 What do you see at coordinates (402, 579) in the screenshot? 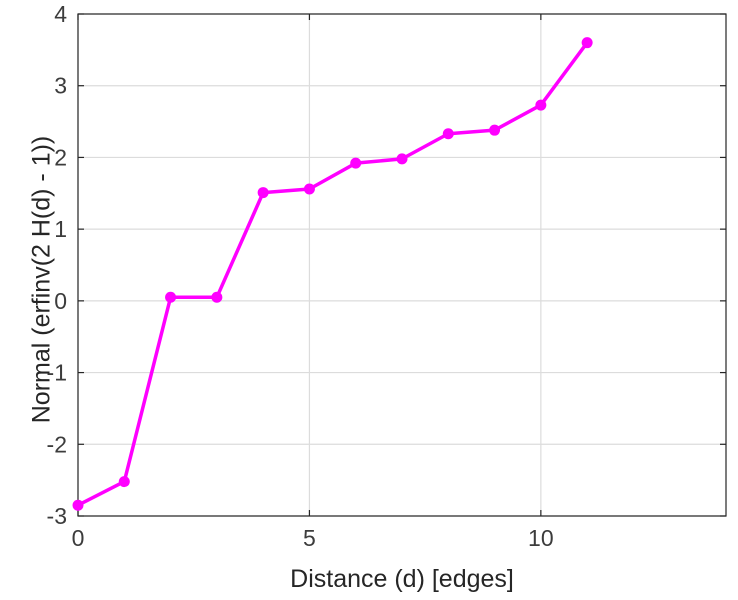
I see `x-axis-label: Distance (d) [edges]` at bounding box center [402, 579].